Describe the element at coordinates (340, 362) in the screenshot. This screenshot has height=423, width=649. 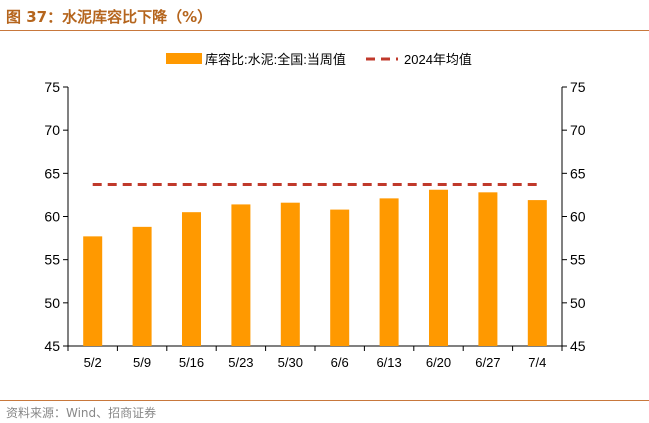
I see `x-tick-label: 6/6` at that location.